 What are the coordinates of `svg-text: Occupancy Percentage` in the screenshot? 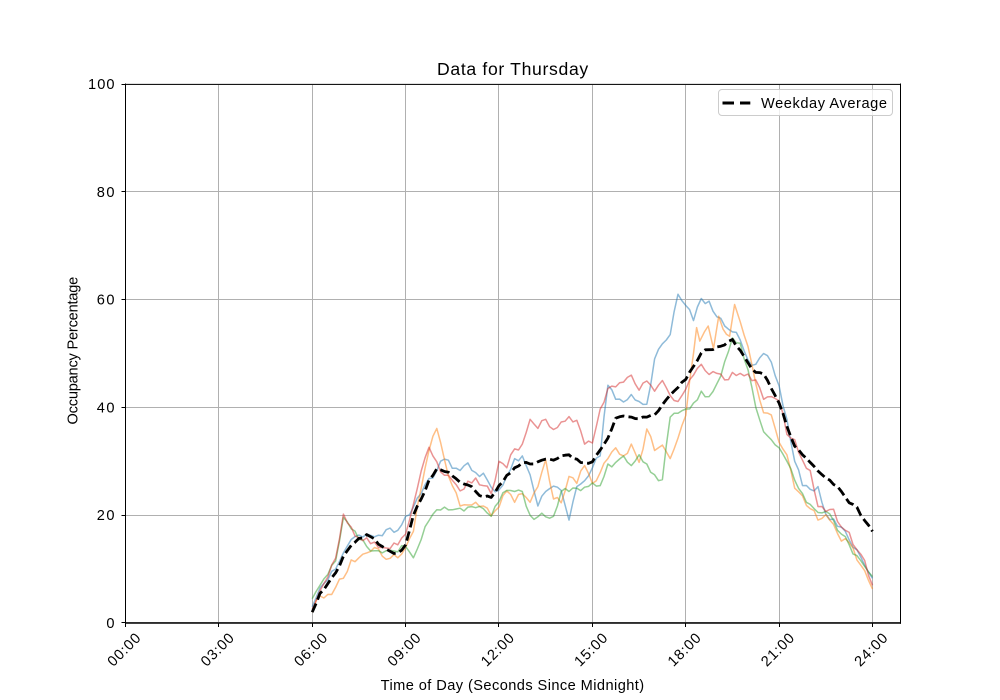 It's located at (74, 351).